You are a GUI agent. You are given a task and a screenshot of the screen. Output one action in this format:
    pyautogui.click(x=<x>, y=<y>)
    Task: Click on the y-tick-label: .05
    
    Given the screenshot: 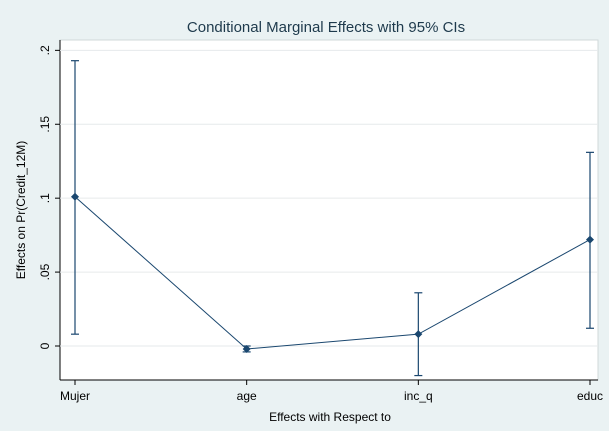 What is the action you would take?
    pyautogui.click(x=45, y=271)
    